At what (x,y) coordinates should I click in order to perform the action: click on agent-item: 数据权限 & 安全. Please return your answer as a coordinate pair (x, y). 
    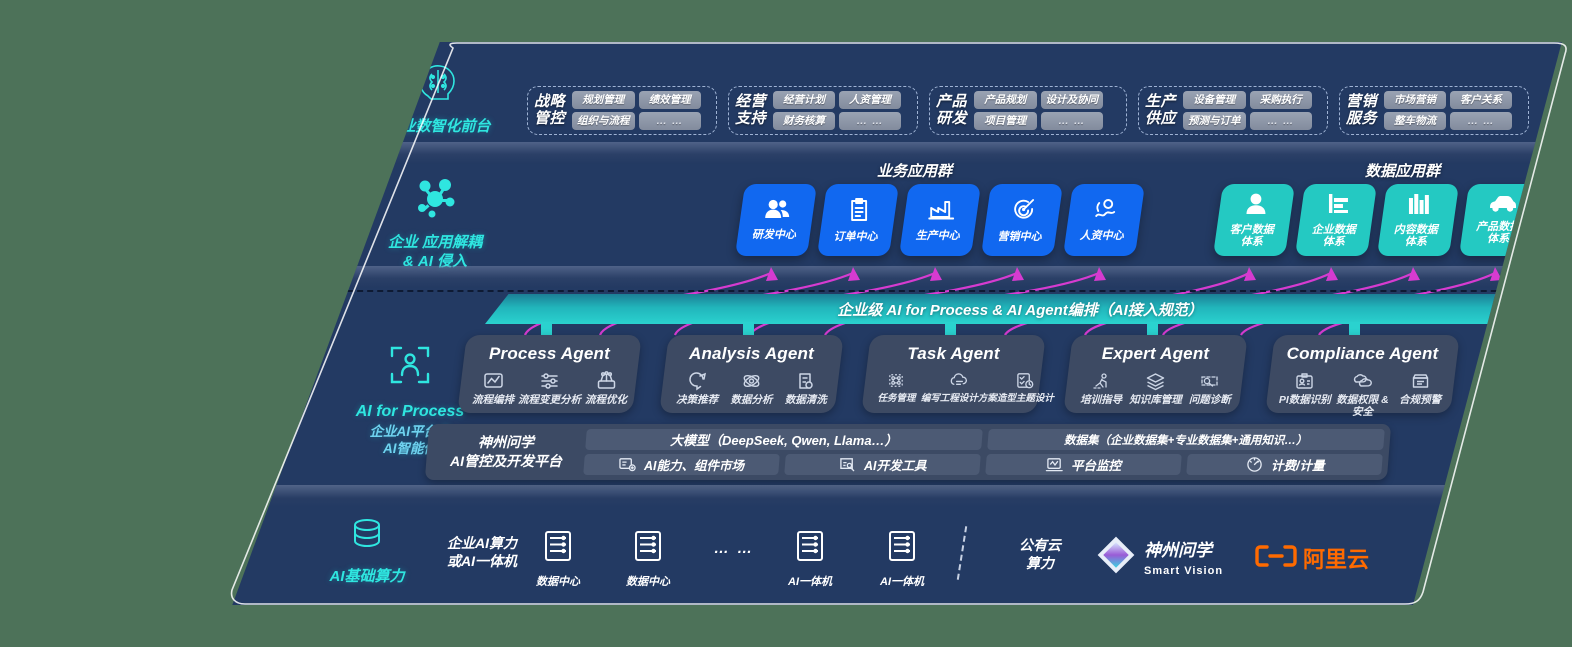
    Looking at the image, I should click on (1363, 395).